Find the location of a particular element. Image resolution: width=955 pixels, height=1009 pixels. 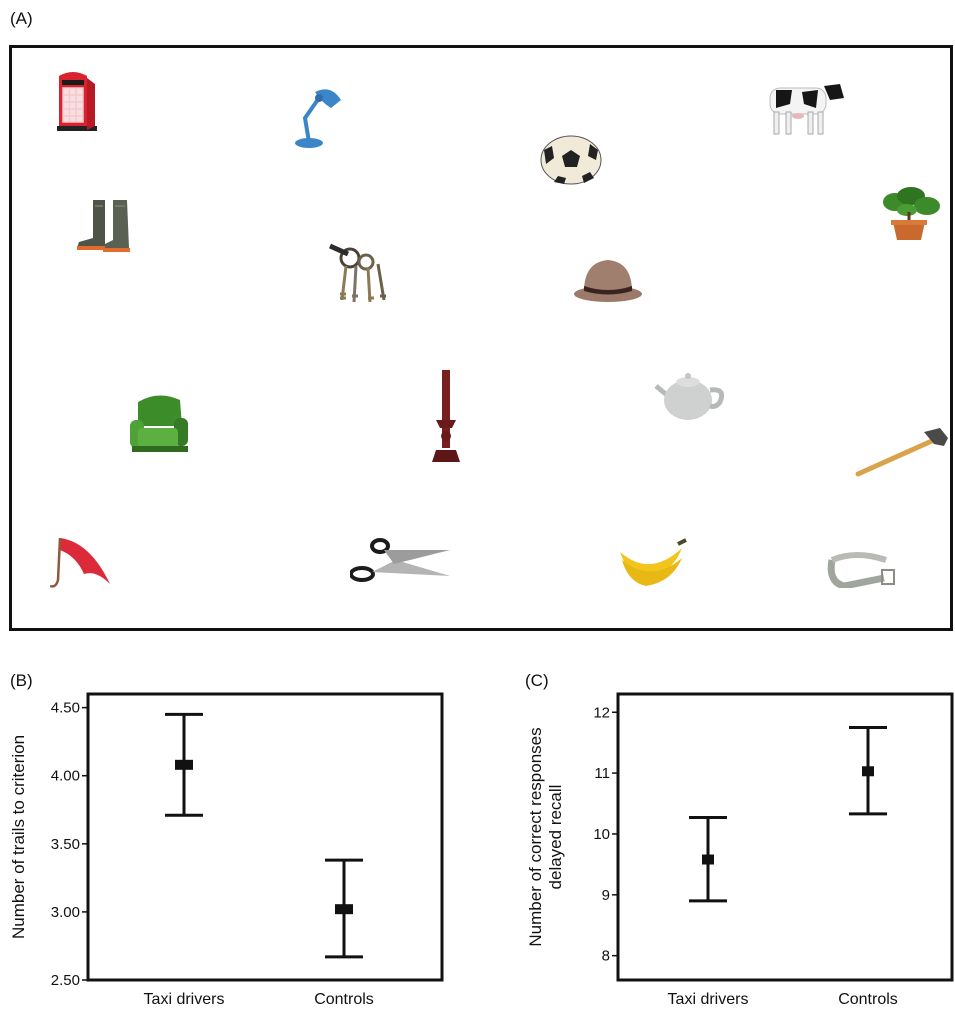

y-tick-label: 4.50 is located at coordinates (65, 708).